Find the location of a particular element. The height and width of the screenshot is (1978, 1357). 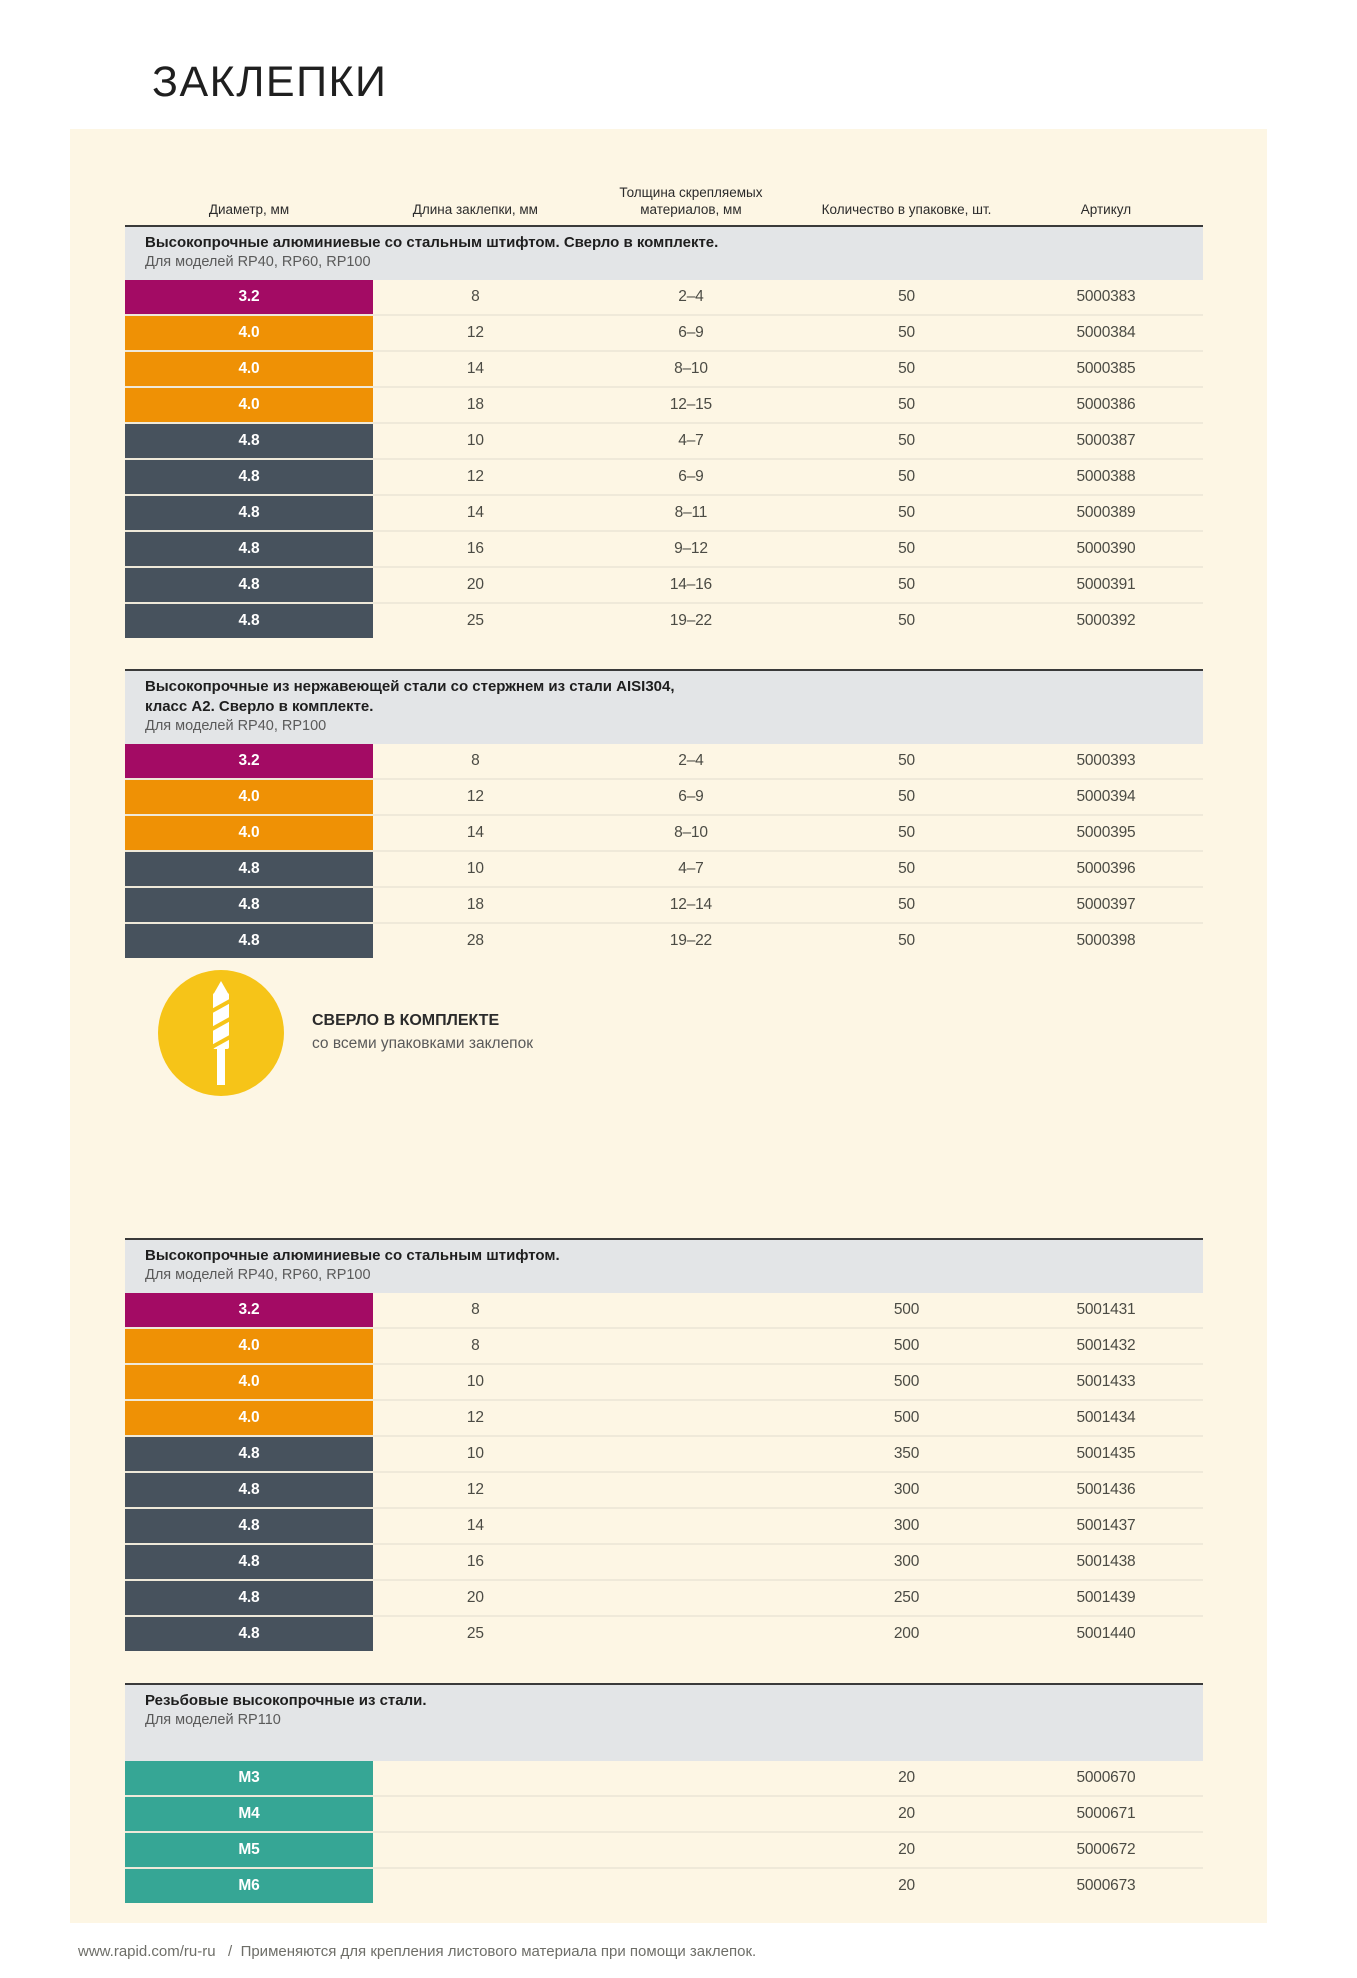

section-subtitle: Для моделей RP110 is located at coordinates (213, 1719).